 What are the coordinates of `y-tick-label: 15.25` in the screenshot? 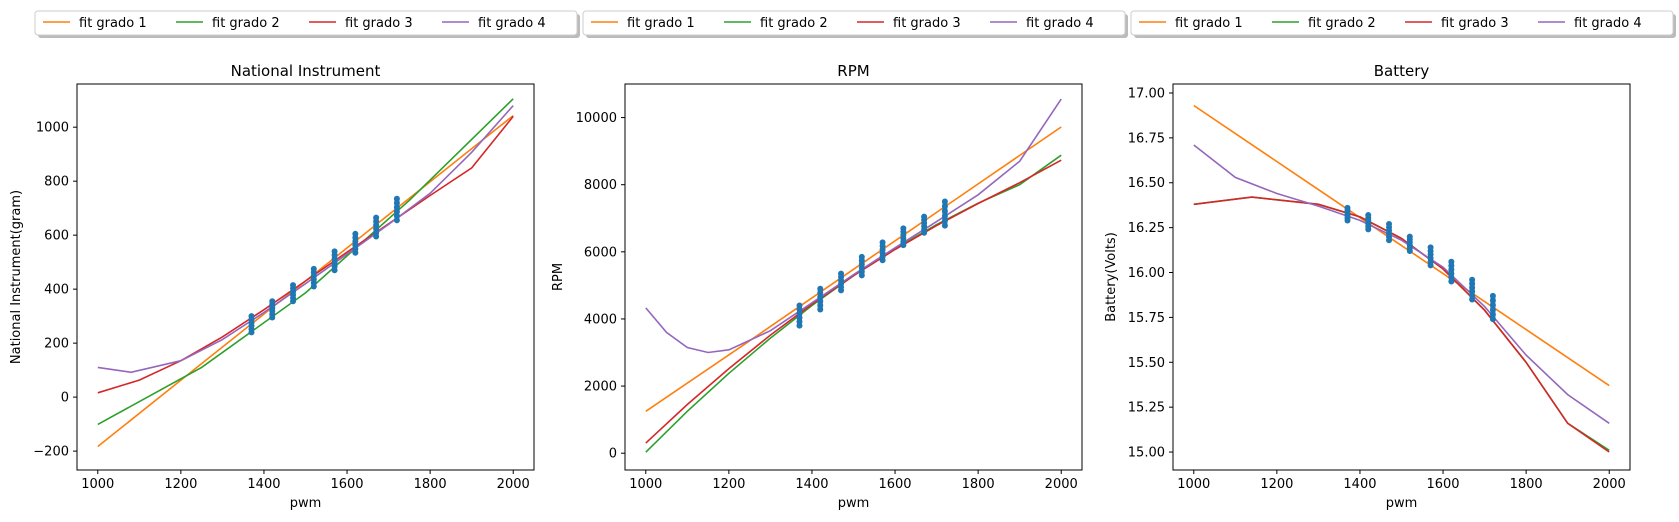 It's located at (1146, 408).